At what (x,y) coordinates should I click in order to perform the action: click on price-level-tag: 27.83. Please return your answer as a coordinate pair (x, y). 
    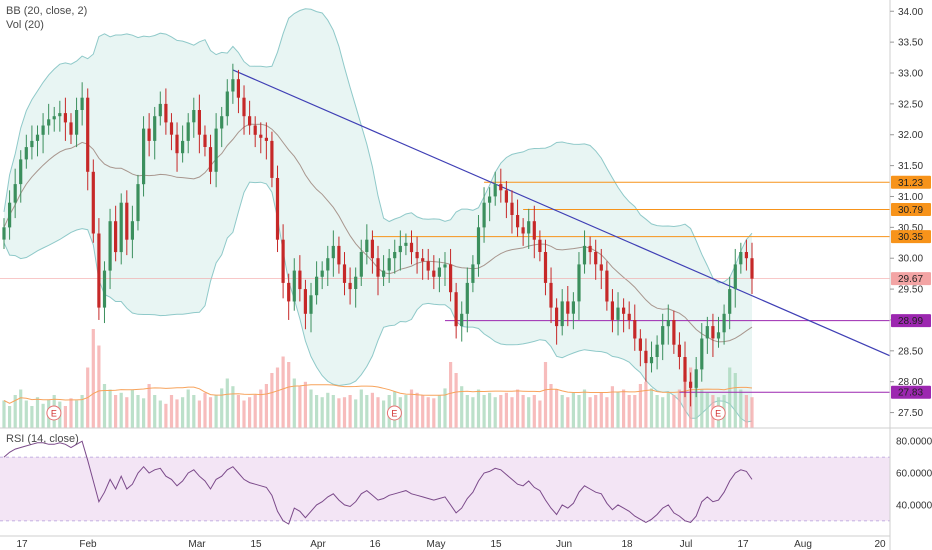
    Looking at the image, I should click on (911, 392).